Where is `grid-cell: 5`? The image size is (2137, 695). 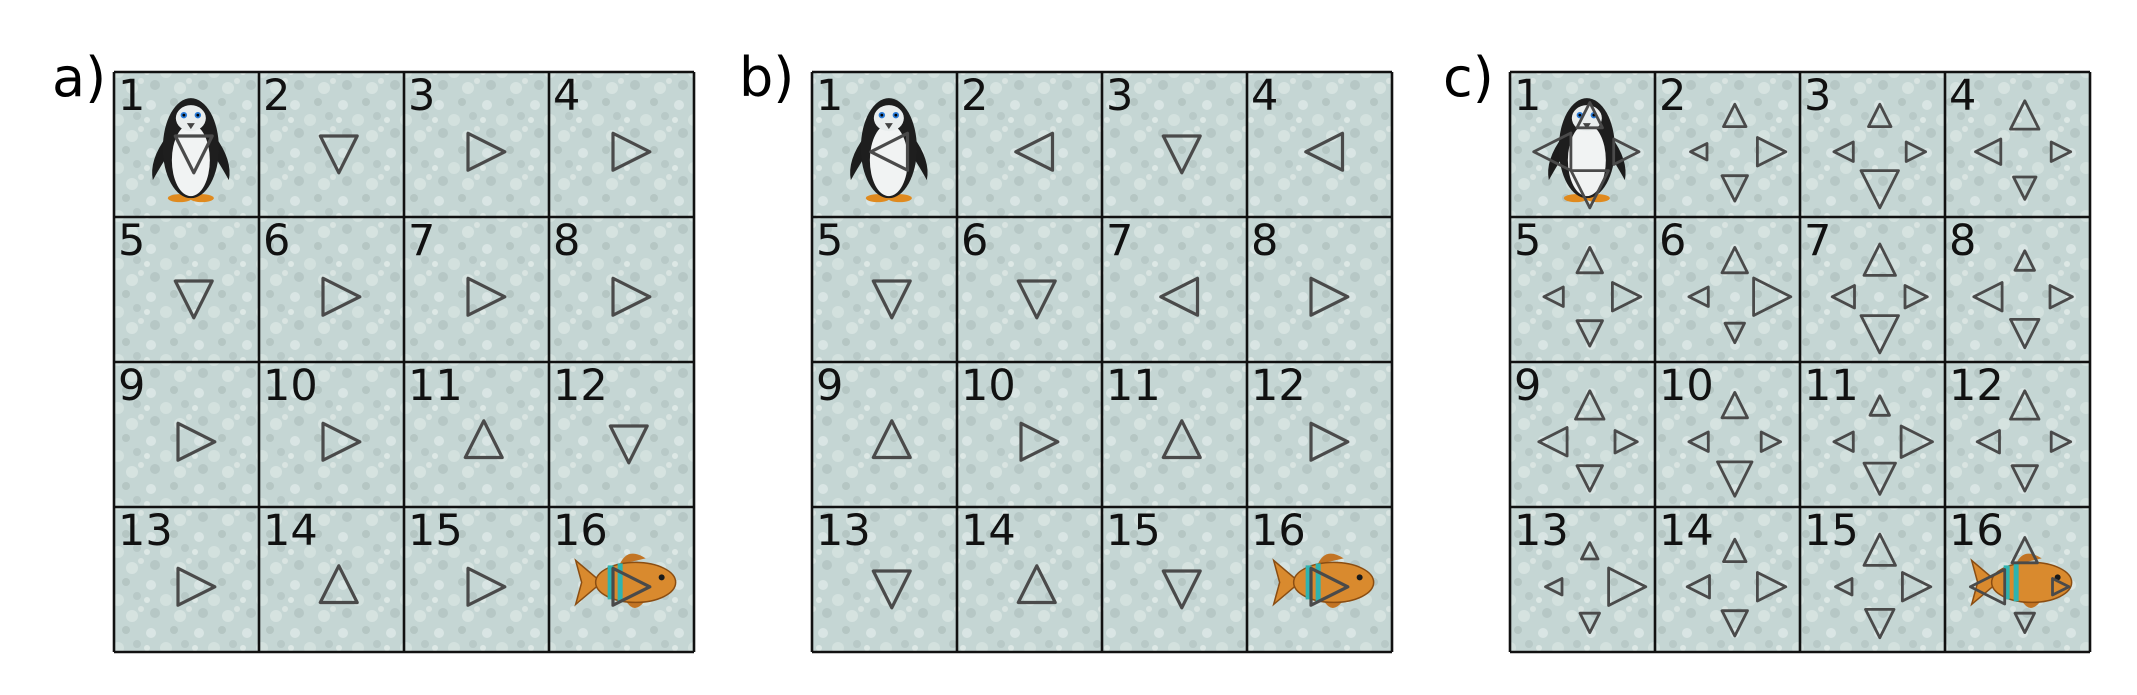 grid-cell: 5 is located at coordinates (864, 268).